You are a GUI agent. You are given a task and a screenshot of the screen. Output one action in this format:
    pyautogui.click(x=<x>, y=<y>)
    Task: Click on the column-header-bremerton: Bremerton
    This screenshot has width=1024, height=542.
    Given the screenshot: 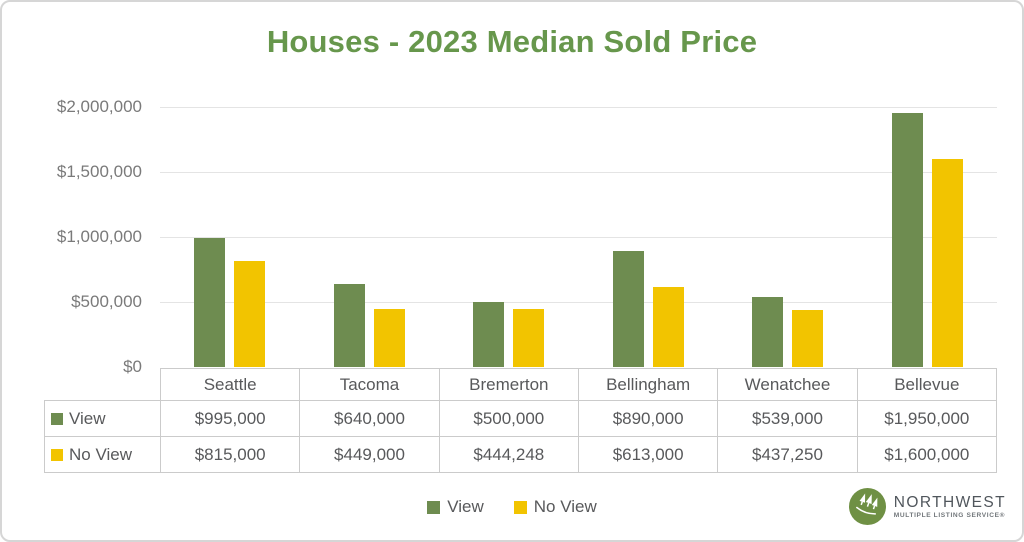 What is the action you would take?
    pyautogui.click(x=508, y=384)
    